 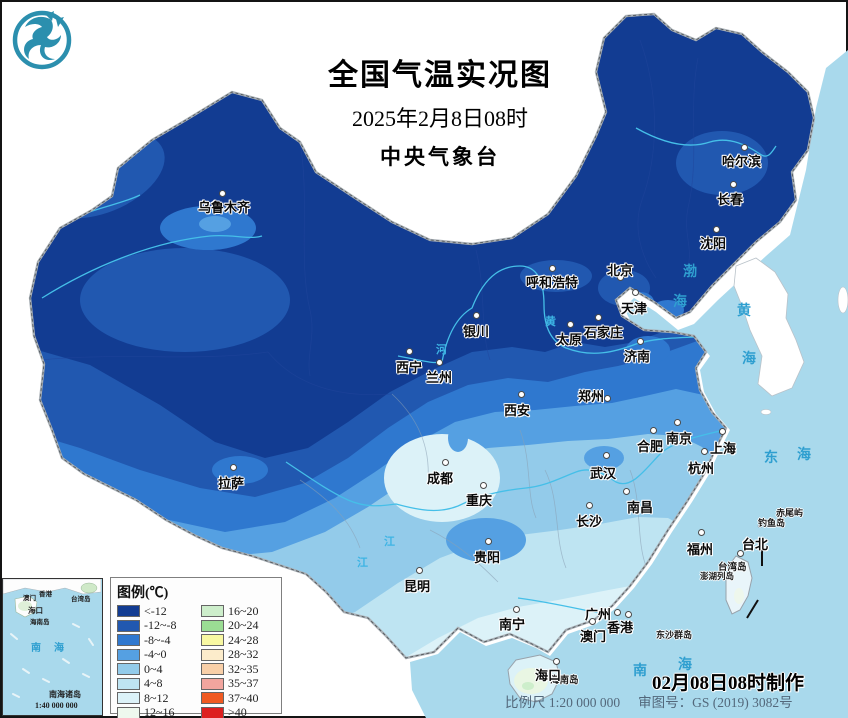 I want to click on legend-item: >40, so click(x=237, y=711).